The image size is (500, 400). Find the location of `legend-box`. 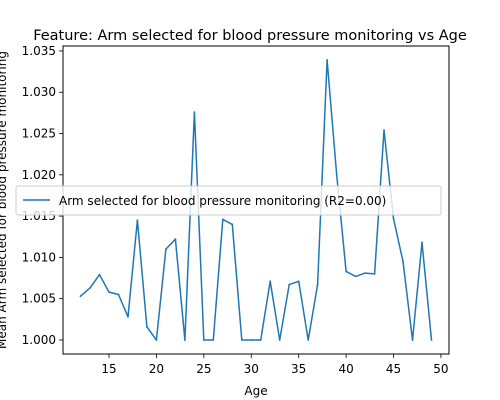

legend-box is located at coordinates (228, 200).